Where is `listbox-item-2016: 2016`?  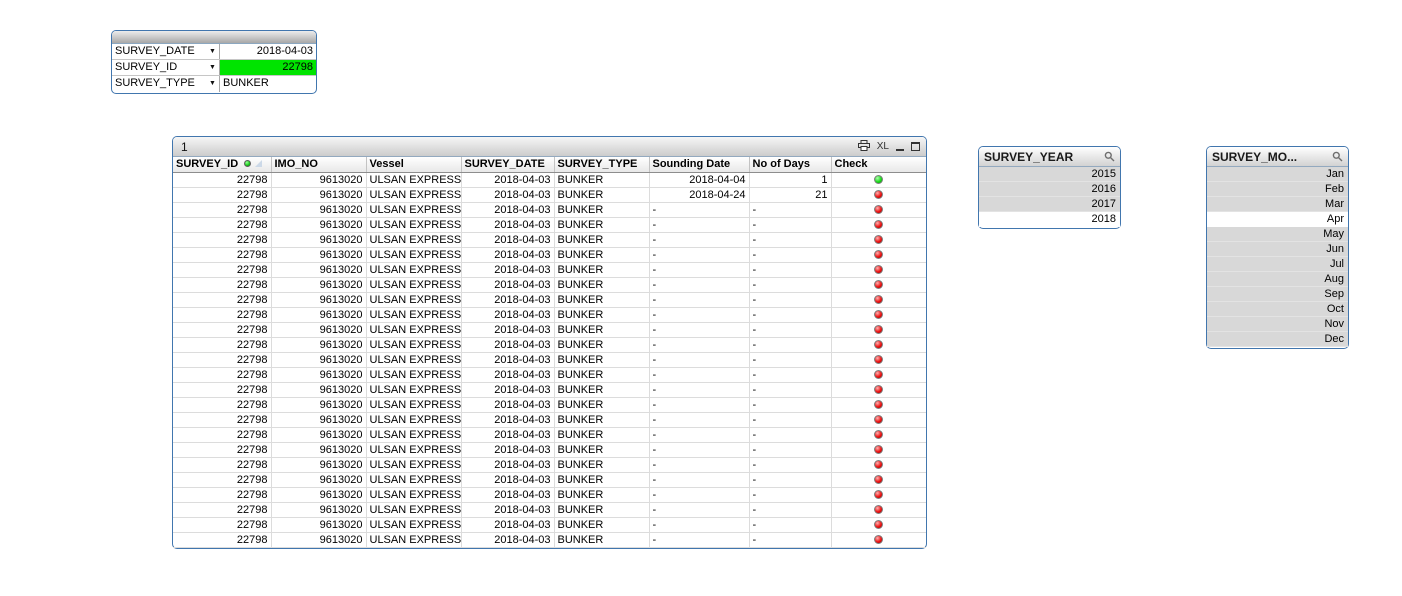
listbox-item-2016: 2016 is located at coordinates (1049, 189).